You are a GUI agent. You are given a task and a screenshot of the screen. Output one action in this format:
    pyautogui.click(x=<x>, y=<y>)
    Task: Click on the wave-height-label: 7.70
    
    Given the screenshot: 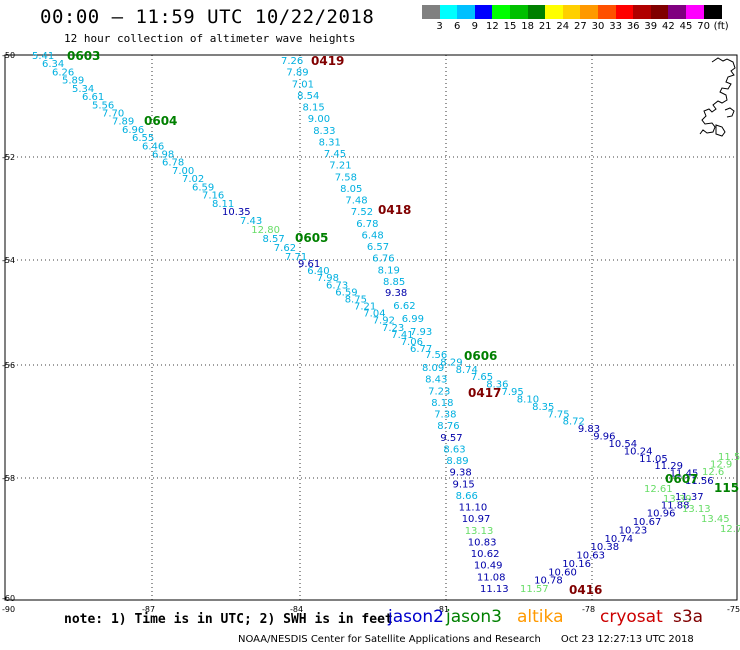 What is the action you would take?
    pyautogui.click(x=113, y=114)
    